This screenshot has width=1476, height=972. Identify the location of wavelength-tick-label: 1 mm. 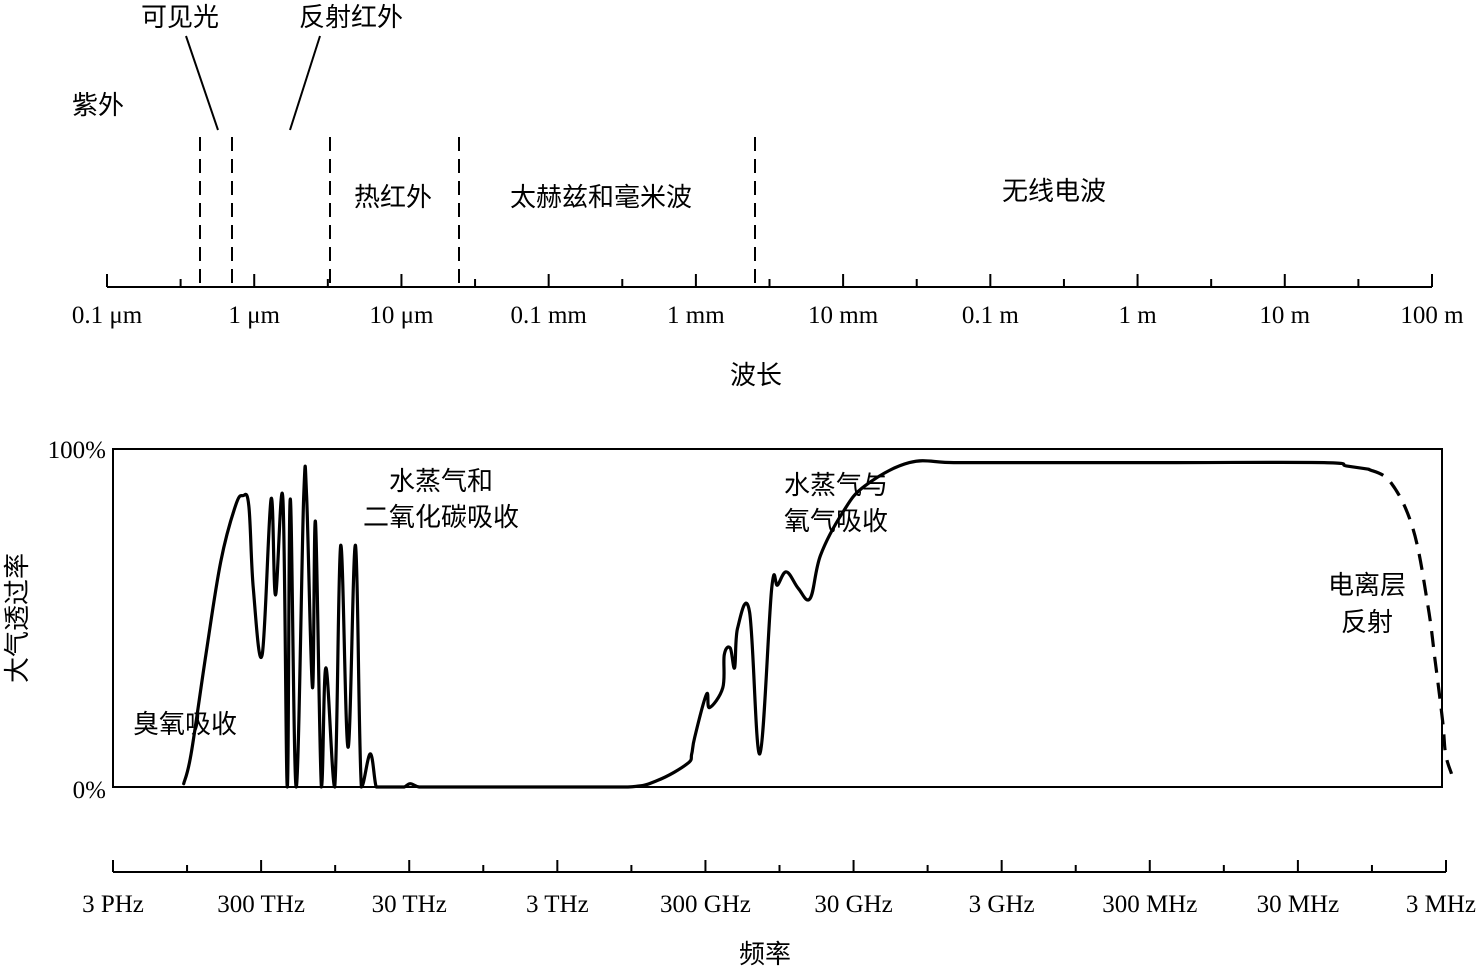
(696, 315).